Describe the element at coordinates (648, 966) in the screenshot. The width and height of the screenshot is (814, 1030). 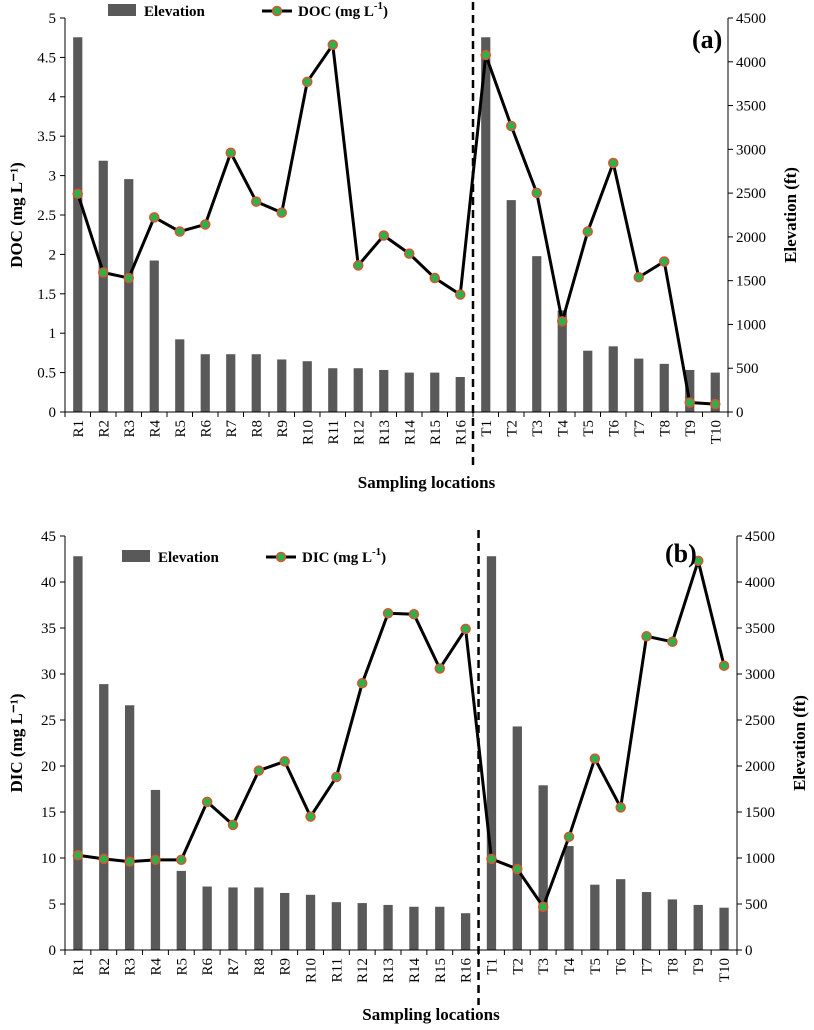
I see `x-tick-label: T7` at that location.